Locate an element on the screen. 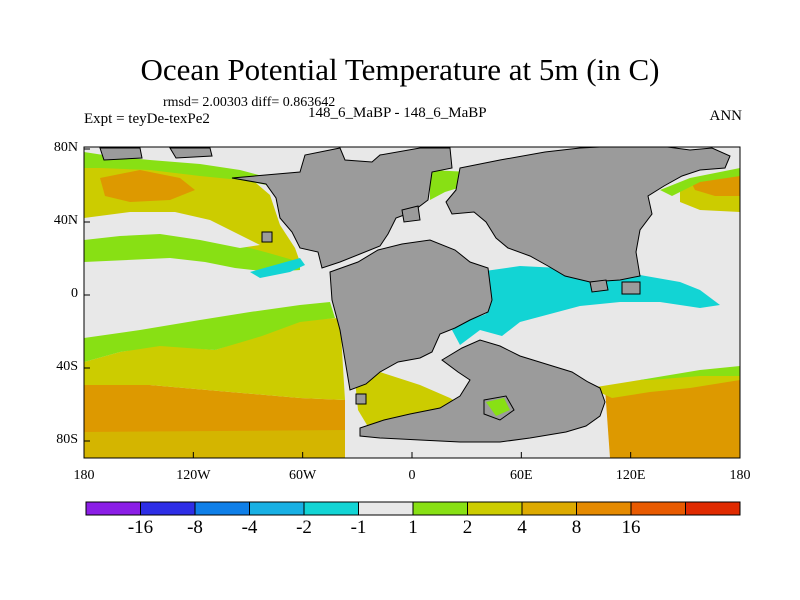 This screenshot has height=600, width=800. y-tick-label: 80S is located at coordinates (67, 439).